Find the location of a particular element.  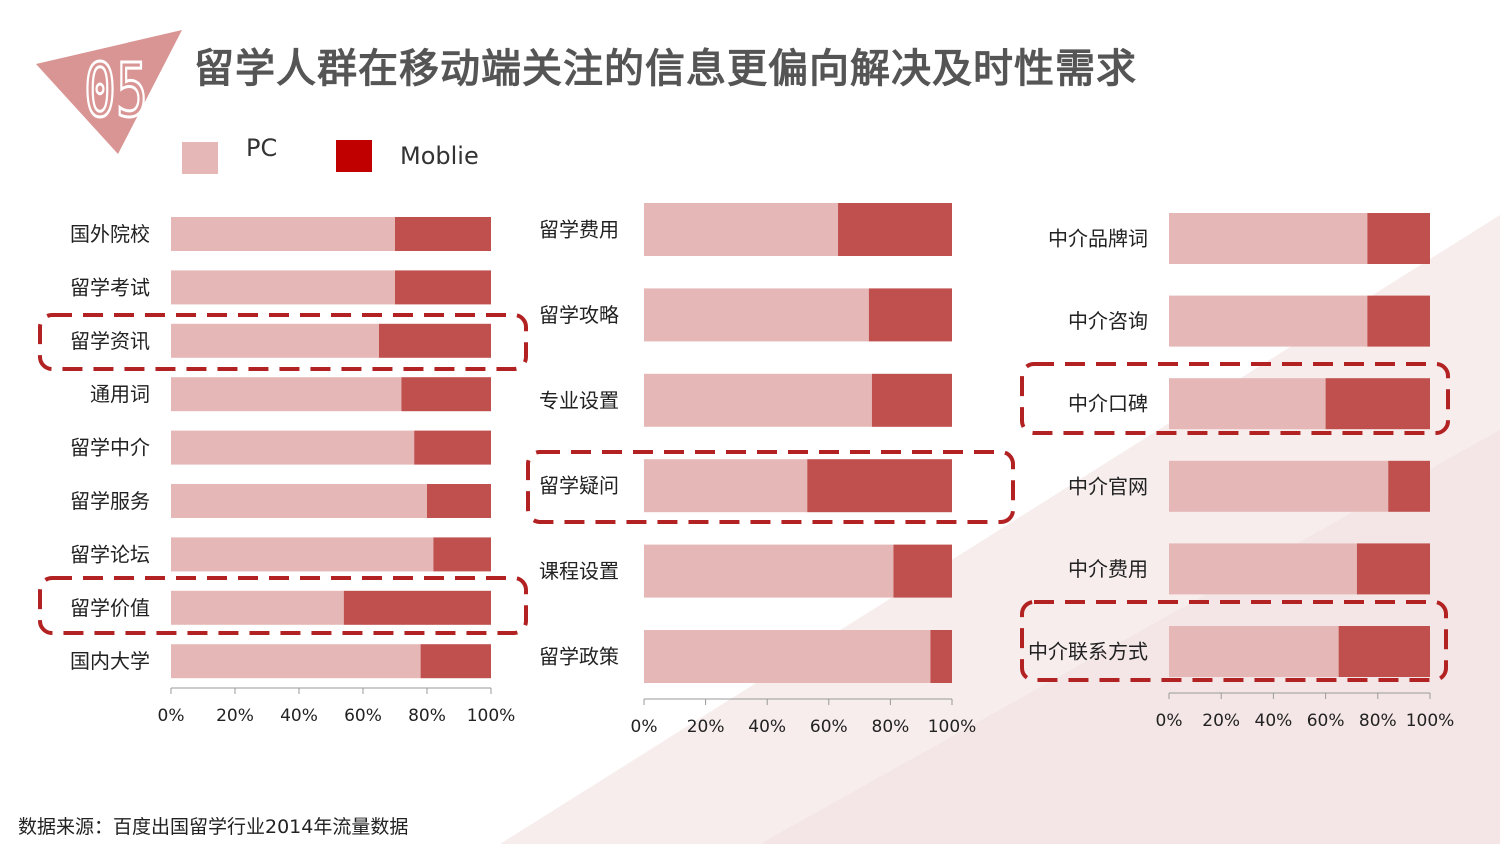

x-tick-label-c3-5: 100% is located at coordinates (1430, 721).